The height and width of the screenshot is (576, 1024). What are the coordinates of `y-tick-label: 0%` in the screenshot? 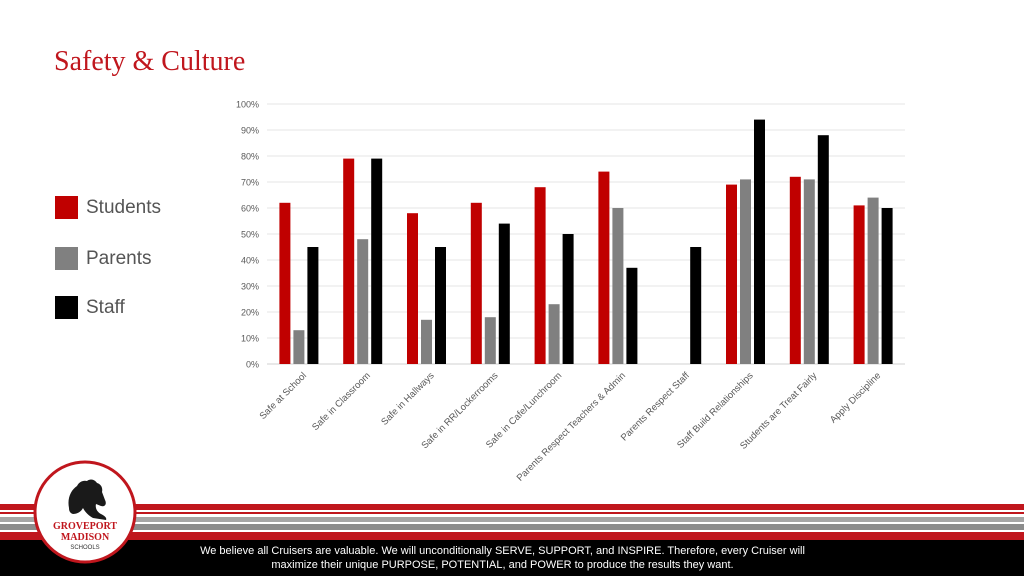 It's located at (252, 365).